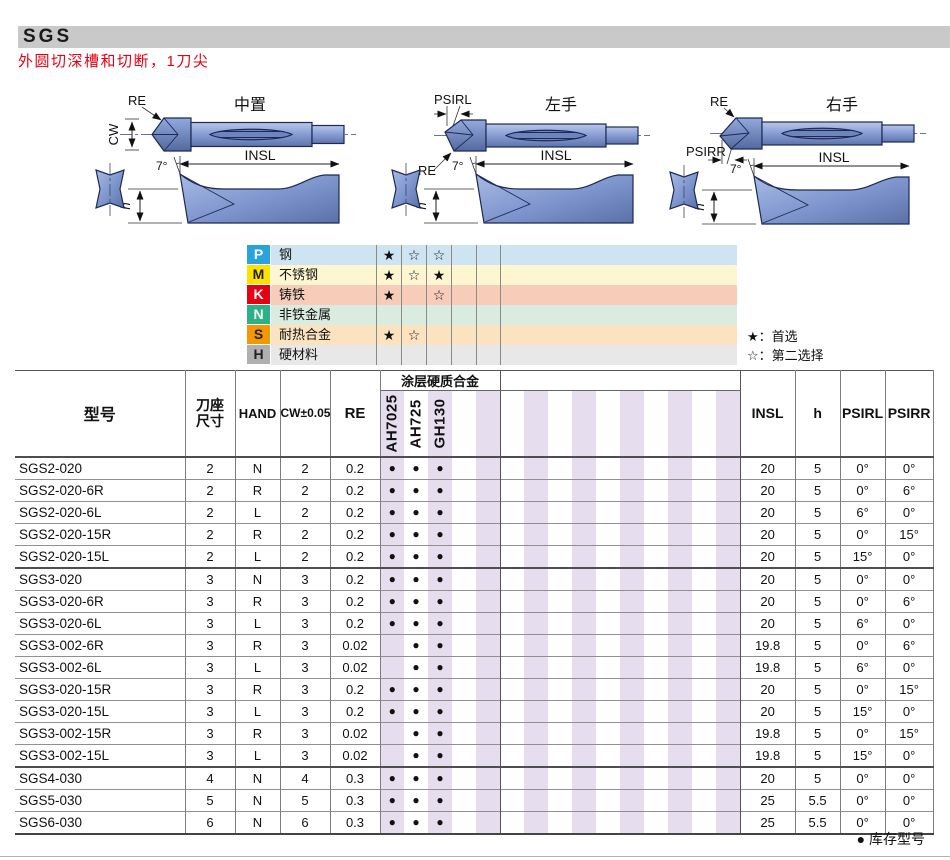 The image size is (950, 860). What do you see at coordinates (706, 151) in the screenshot?
I see `label-psirr: PSIRR` at bounding box center [706, 151].